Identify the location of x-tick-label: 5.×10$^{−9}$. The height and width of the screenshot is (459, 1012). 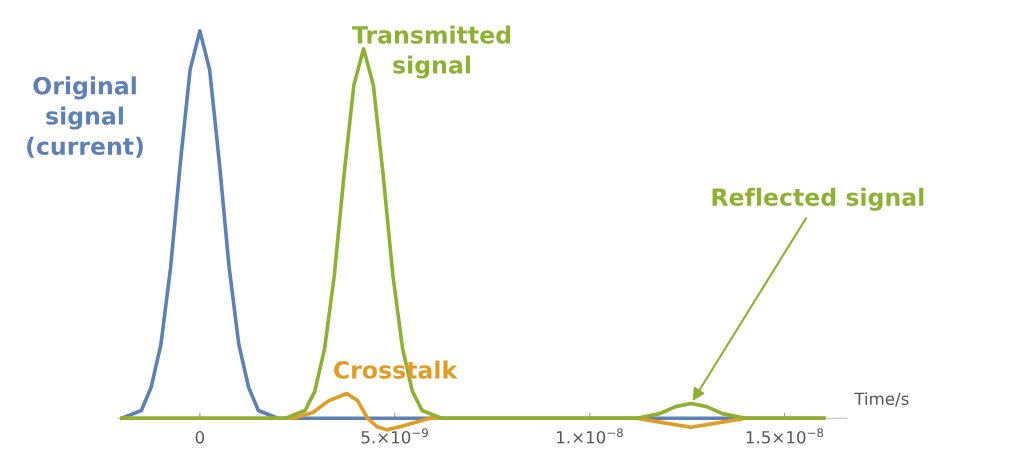
(394, 436).